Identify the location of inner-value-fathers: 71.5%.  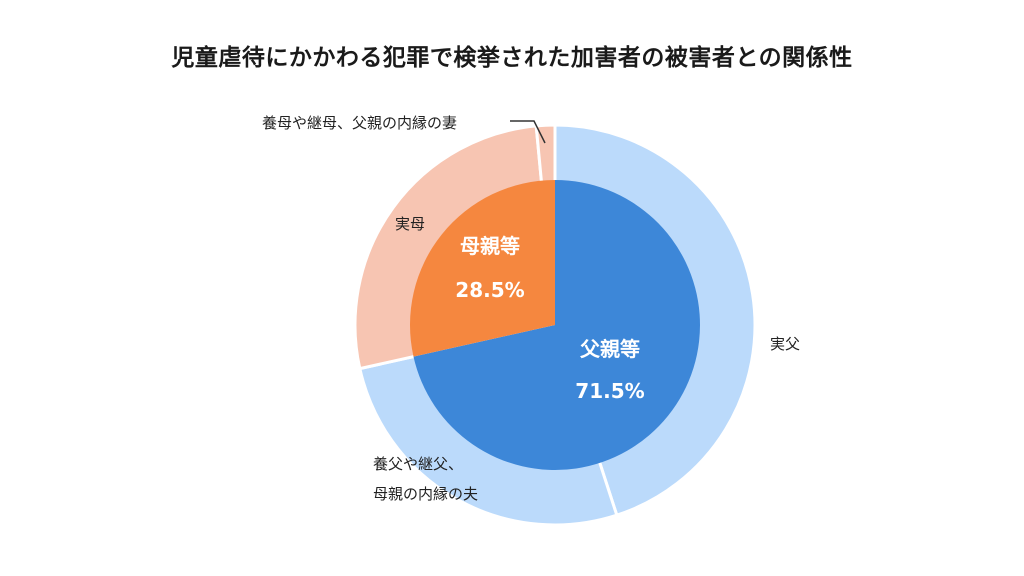
(609, 391).